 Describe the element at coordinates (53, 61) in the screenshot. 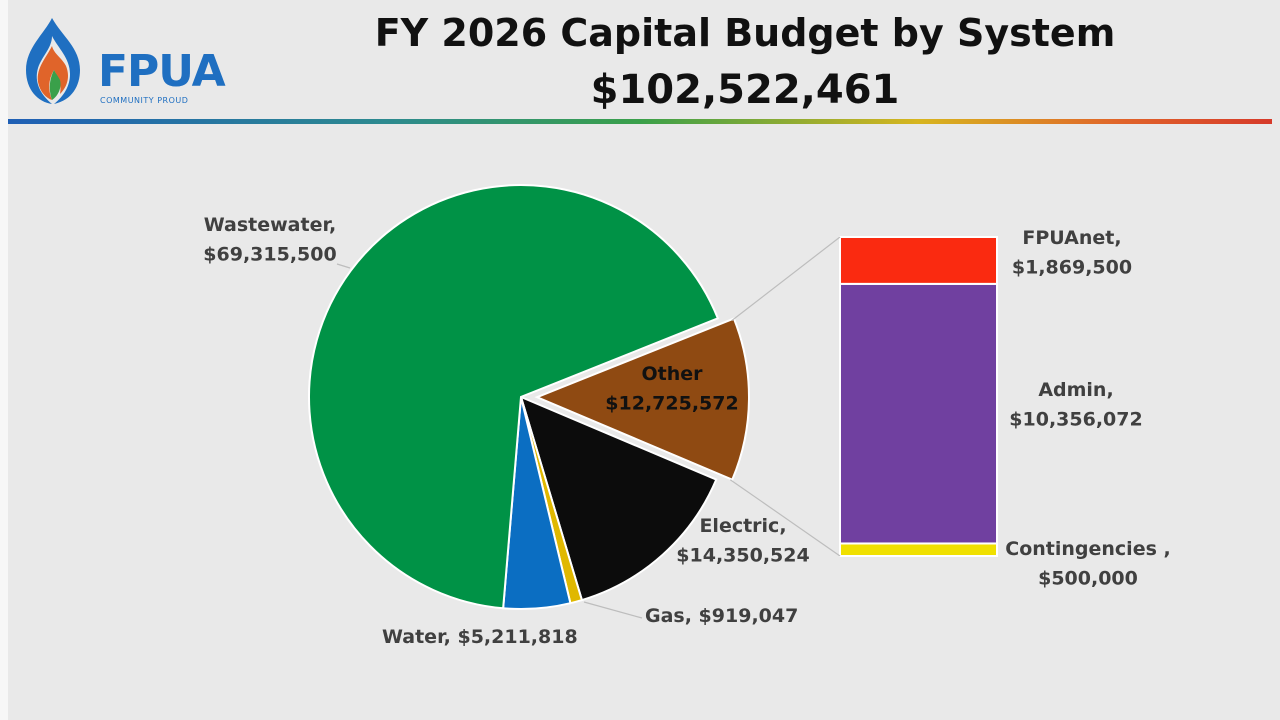

I see `flame-icon` at that location.